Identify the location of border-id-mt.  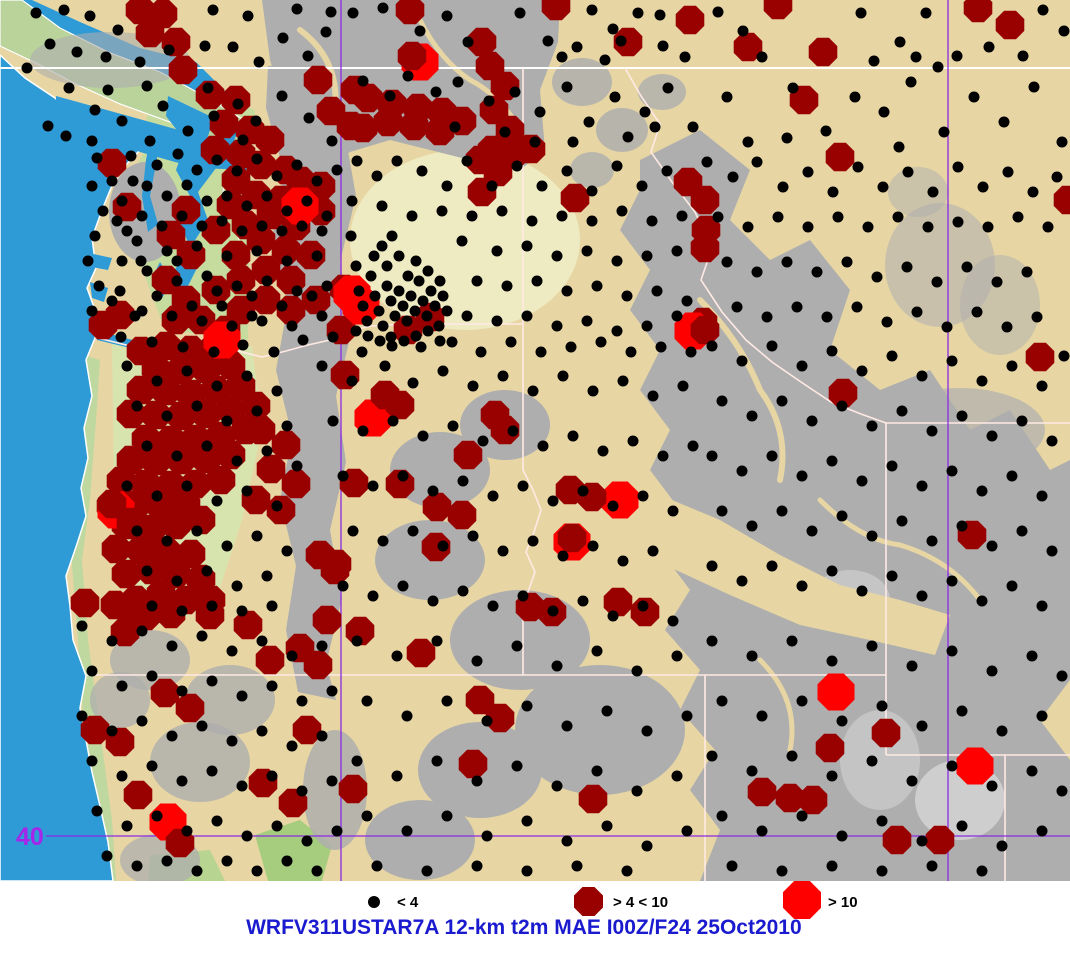
(755, 245).